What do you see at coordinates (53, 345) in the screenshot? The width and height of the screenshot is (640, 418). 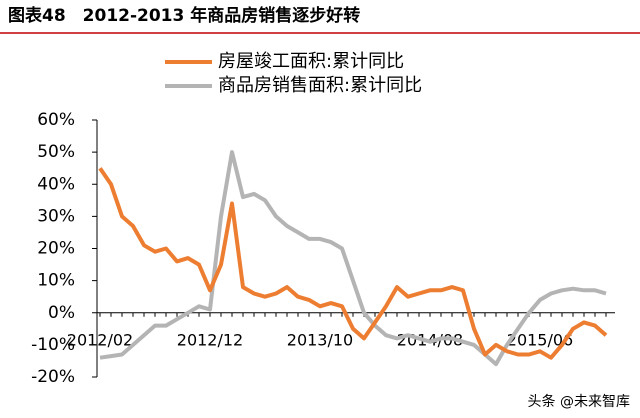 I see `y-tick-label: -10%` at bounding box center [53, 345].